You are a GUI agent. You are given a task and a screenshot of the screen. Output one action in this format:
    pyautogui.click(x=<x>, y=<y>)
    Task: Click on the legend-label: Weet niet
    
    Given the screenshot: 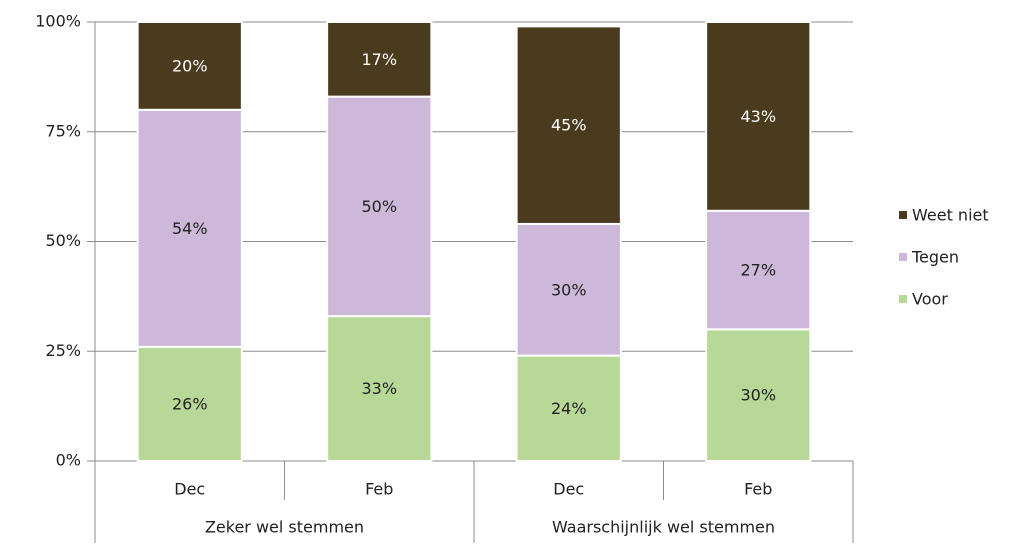 What is the action you would take?
    pyautogui.click(x=950, y=215)
    